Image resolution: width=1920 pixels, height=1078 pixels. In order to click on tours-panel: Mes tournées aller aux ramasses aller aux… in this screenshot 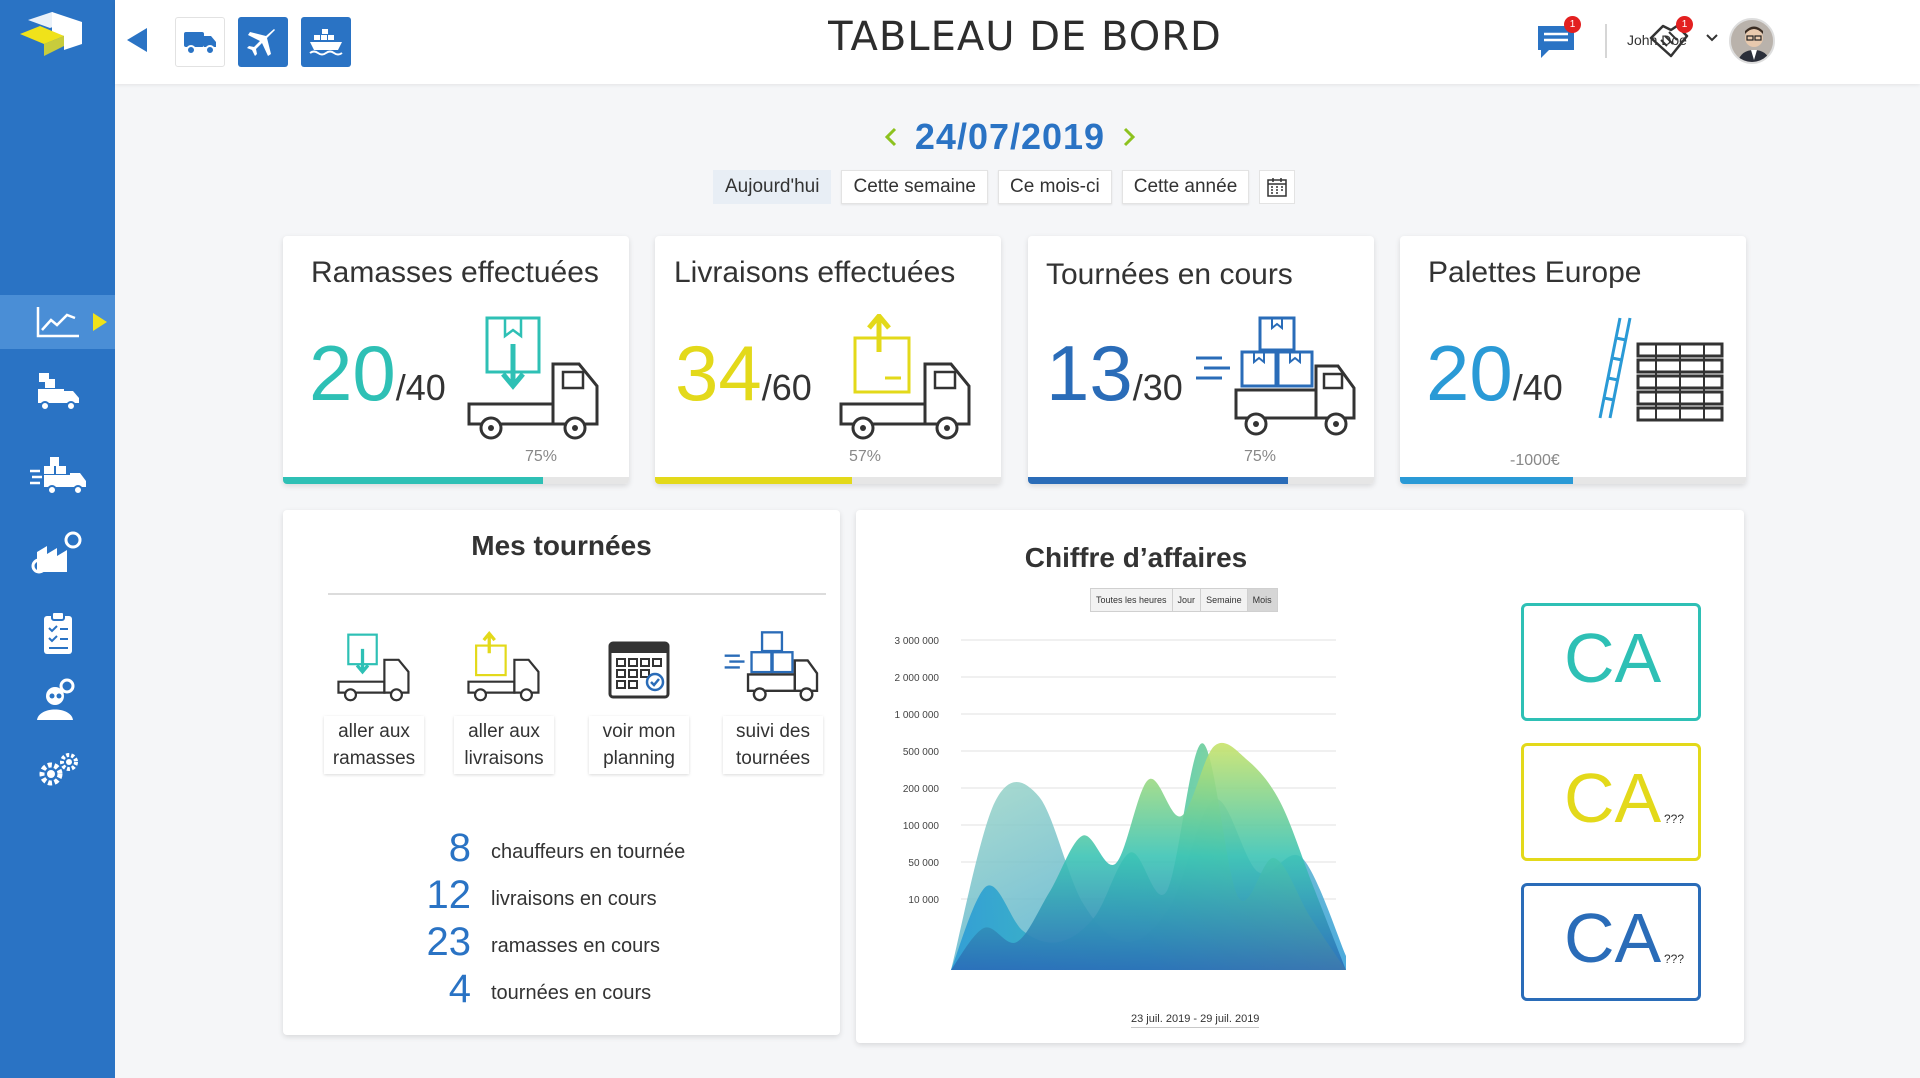, I will do `click(561, 772)`.